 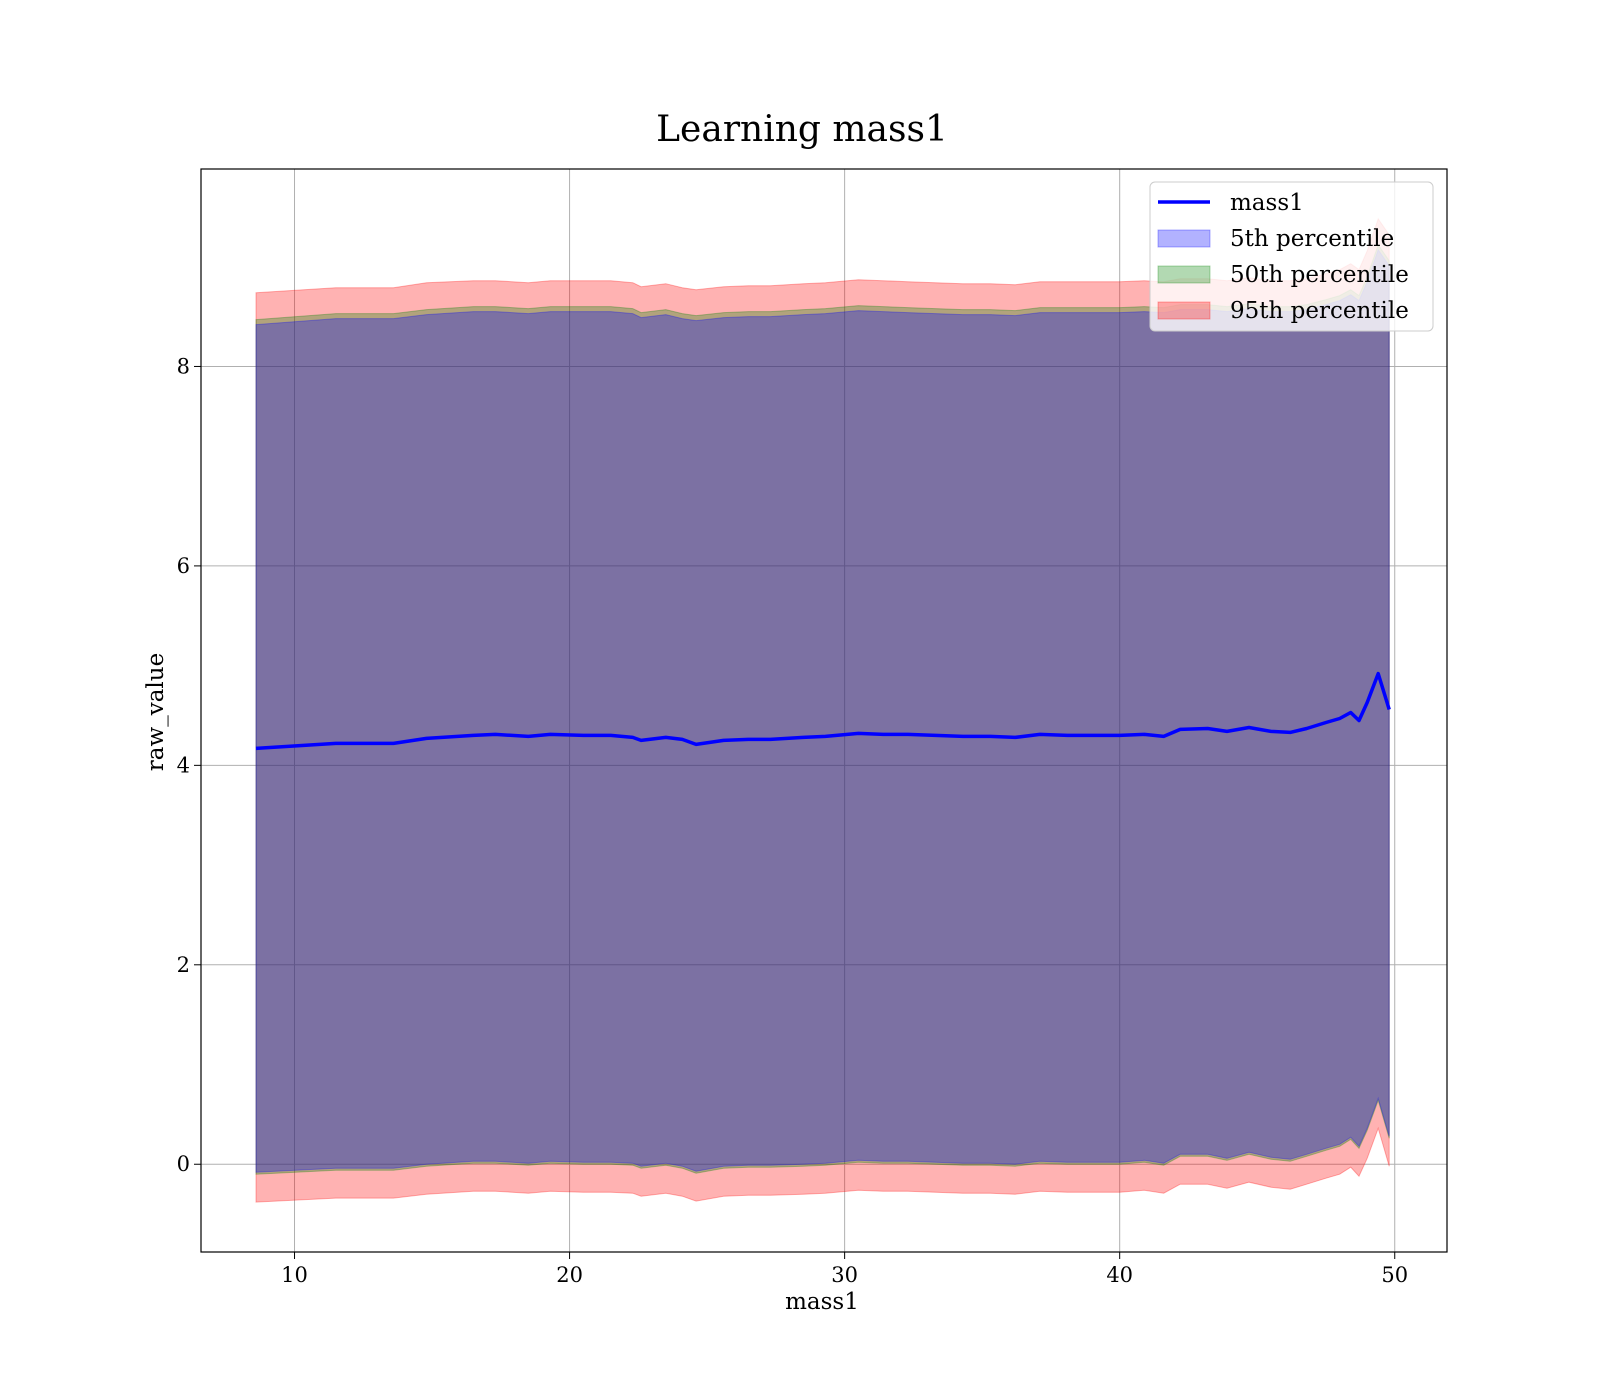 What do you see at coordinates (569, 1275) in the screenshot?
I see `x-tick-label: 20` at bounding box center [569, 1275].